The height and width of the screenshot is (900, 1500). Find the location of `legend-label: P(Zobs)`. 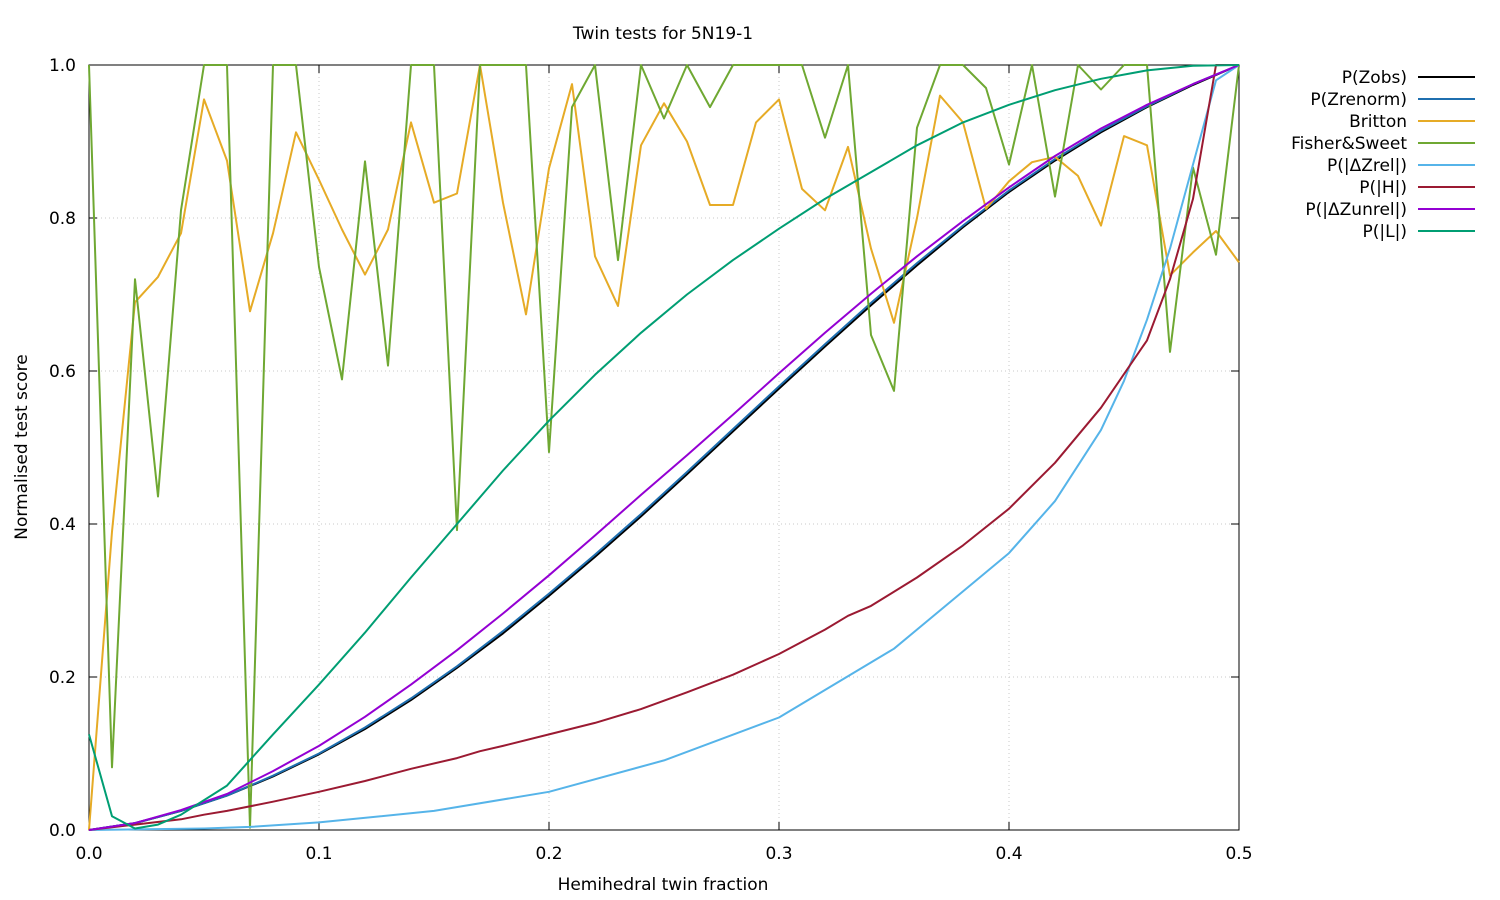

legend-label: P(Zobs) is located at coordinates (1374, 78).